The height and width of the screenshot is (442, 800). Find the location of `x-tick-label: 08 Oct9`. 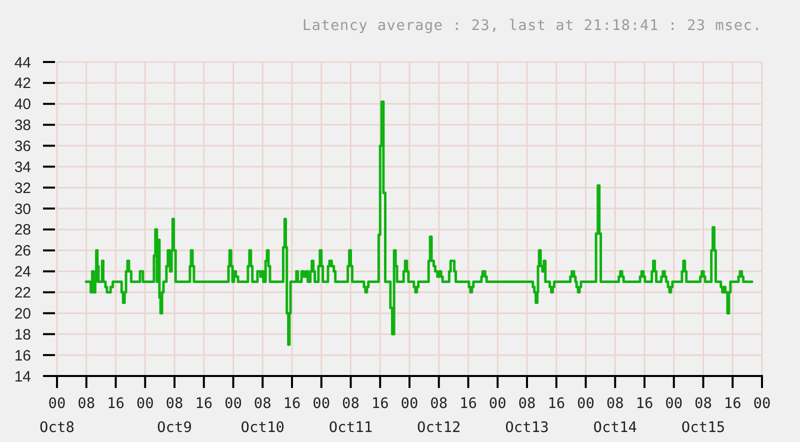

x-tick-label: 08 Oct9 is located at coordinates (174, 416).